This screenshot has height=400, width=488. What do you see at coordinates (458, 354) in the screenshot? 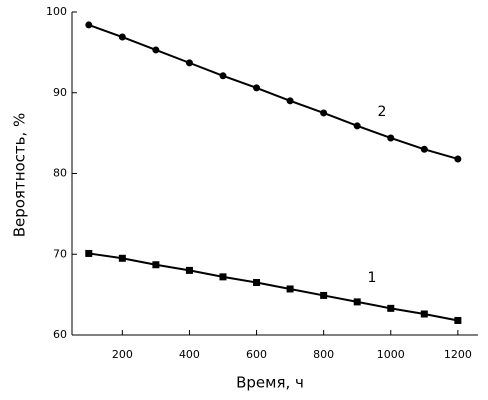
I see `x-tick-label: 1200` at bounding box center [458, 354].